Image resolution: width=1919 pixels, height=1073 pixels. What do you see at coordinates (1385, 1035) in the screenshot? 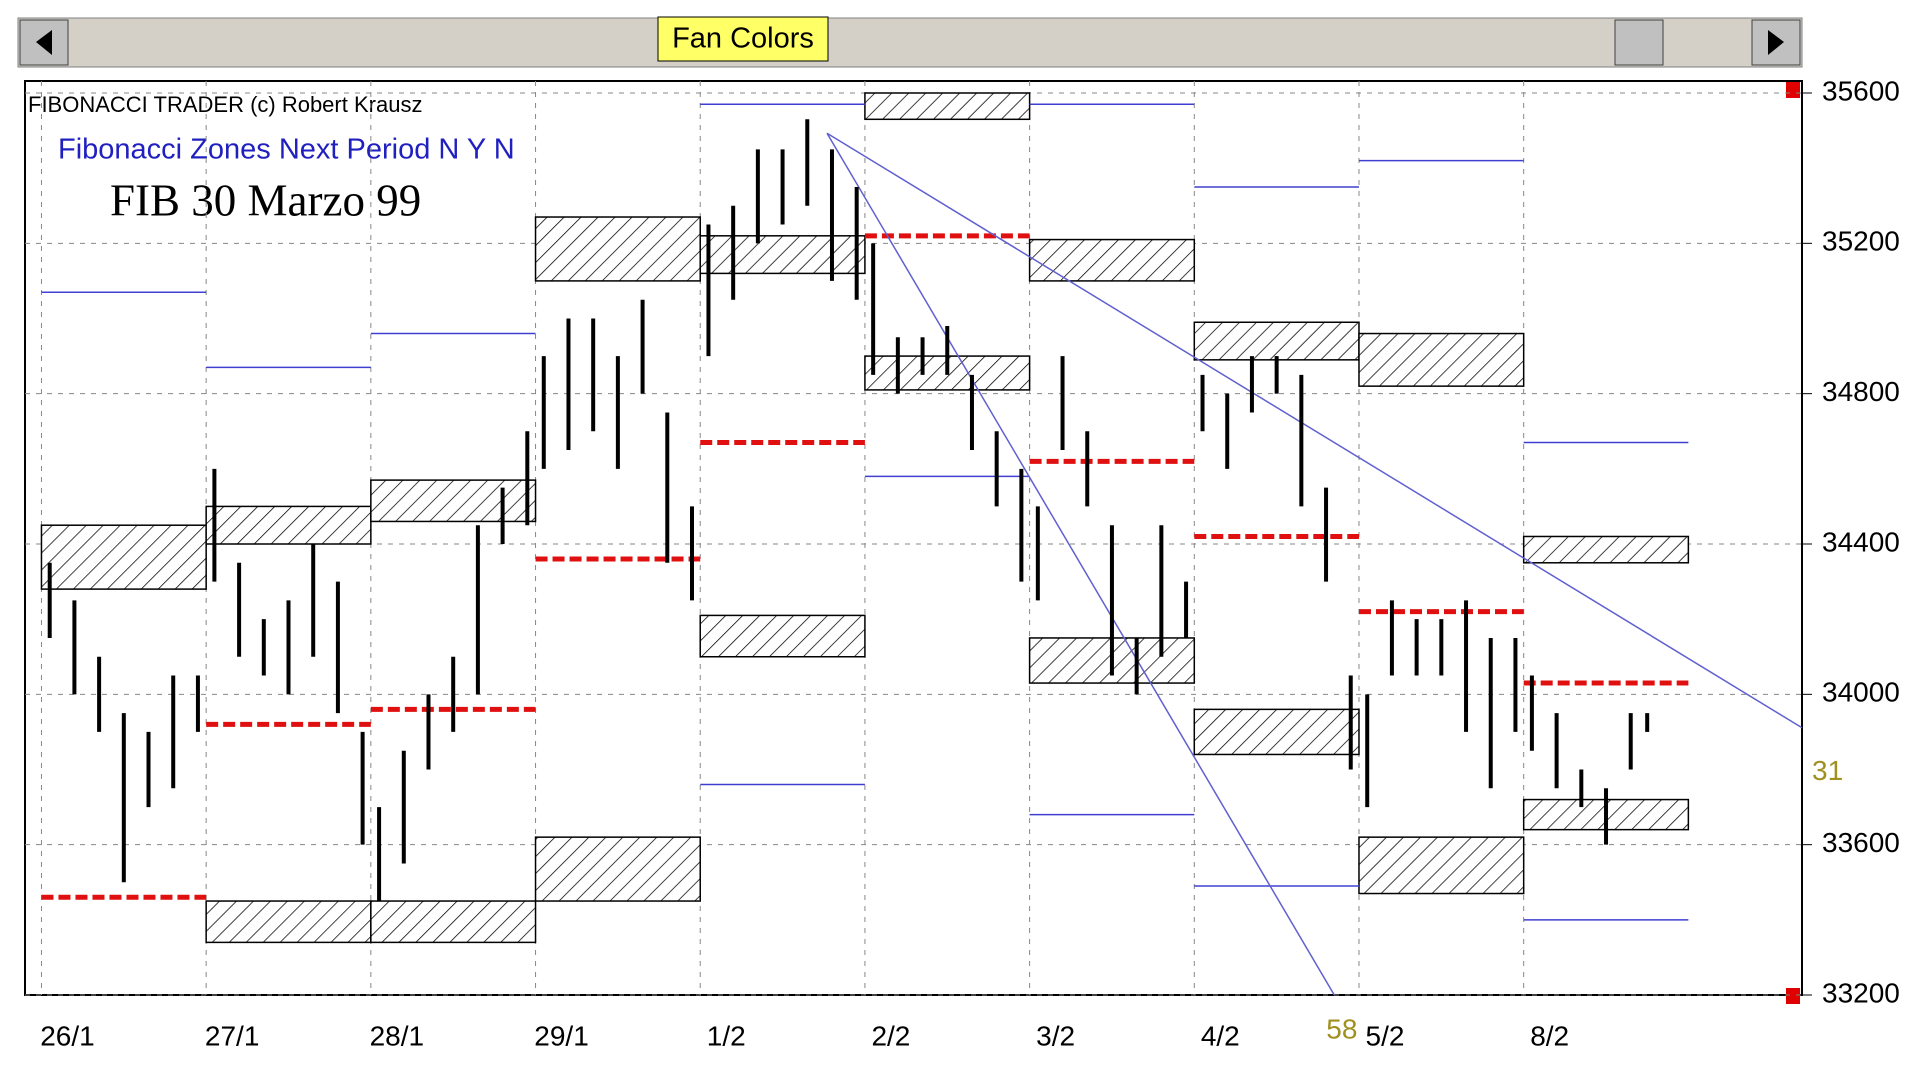
I see `x-tick-label: 5/2` at bounding box center [1385, 1035].